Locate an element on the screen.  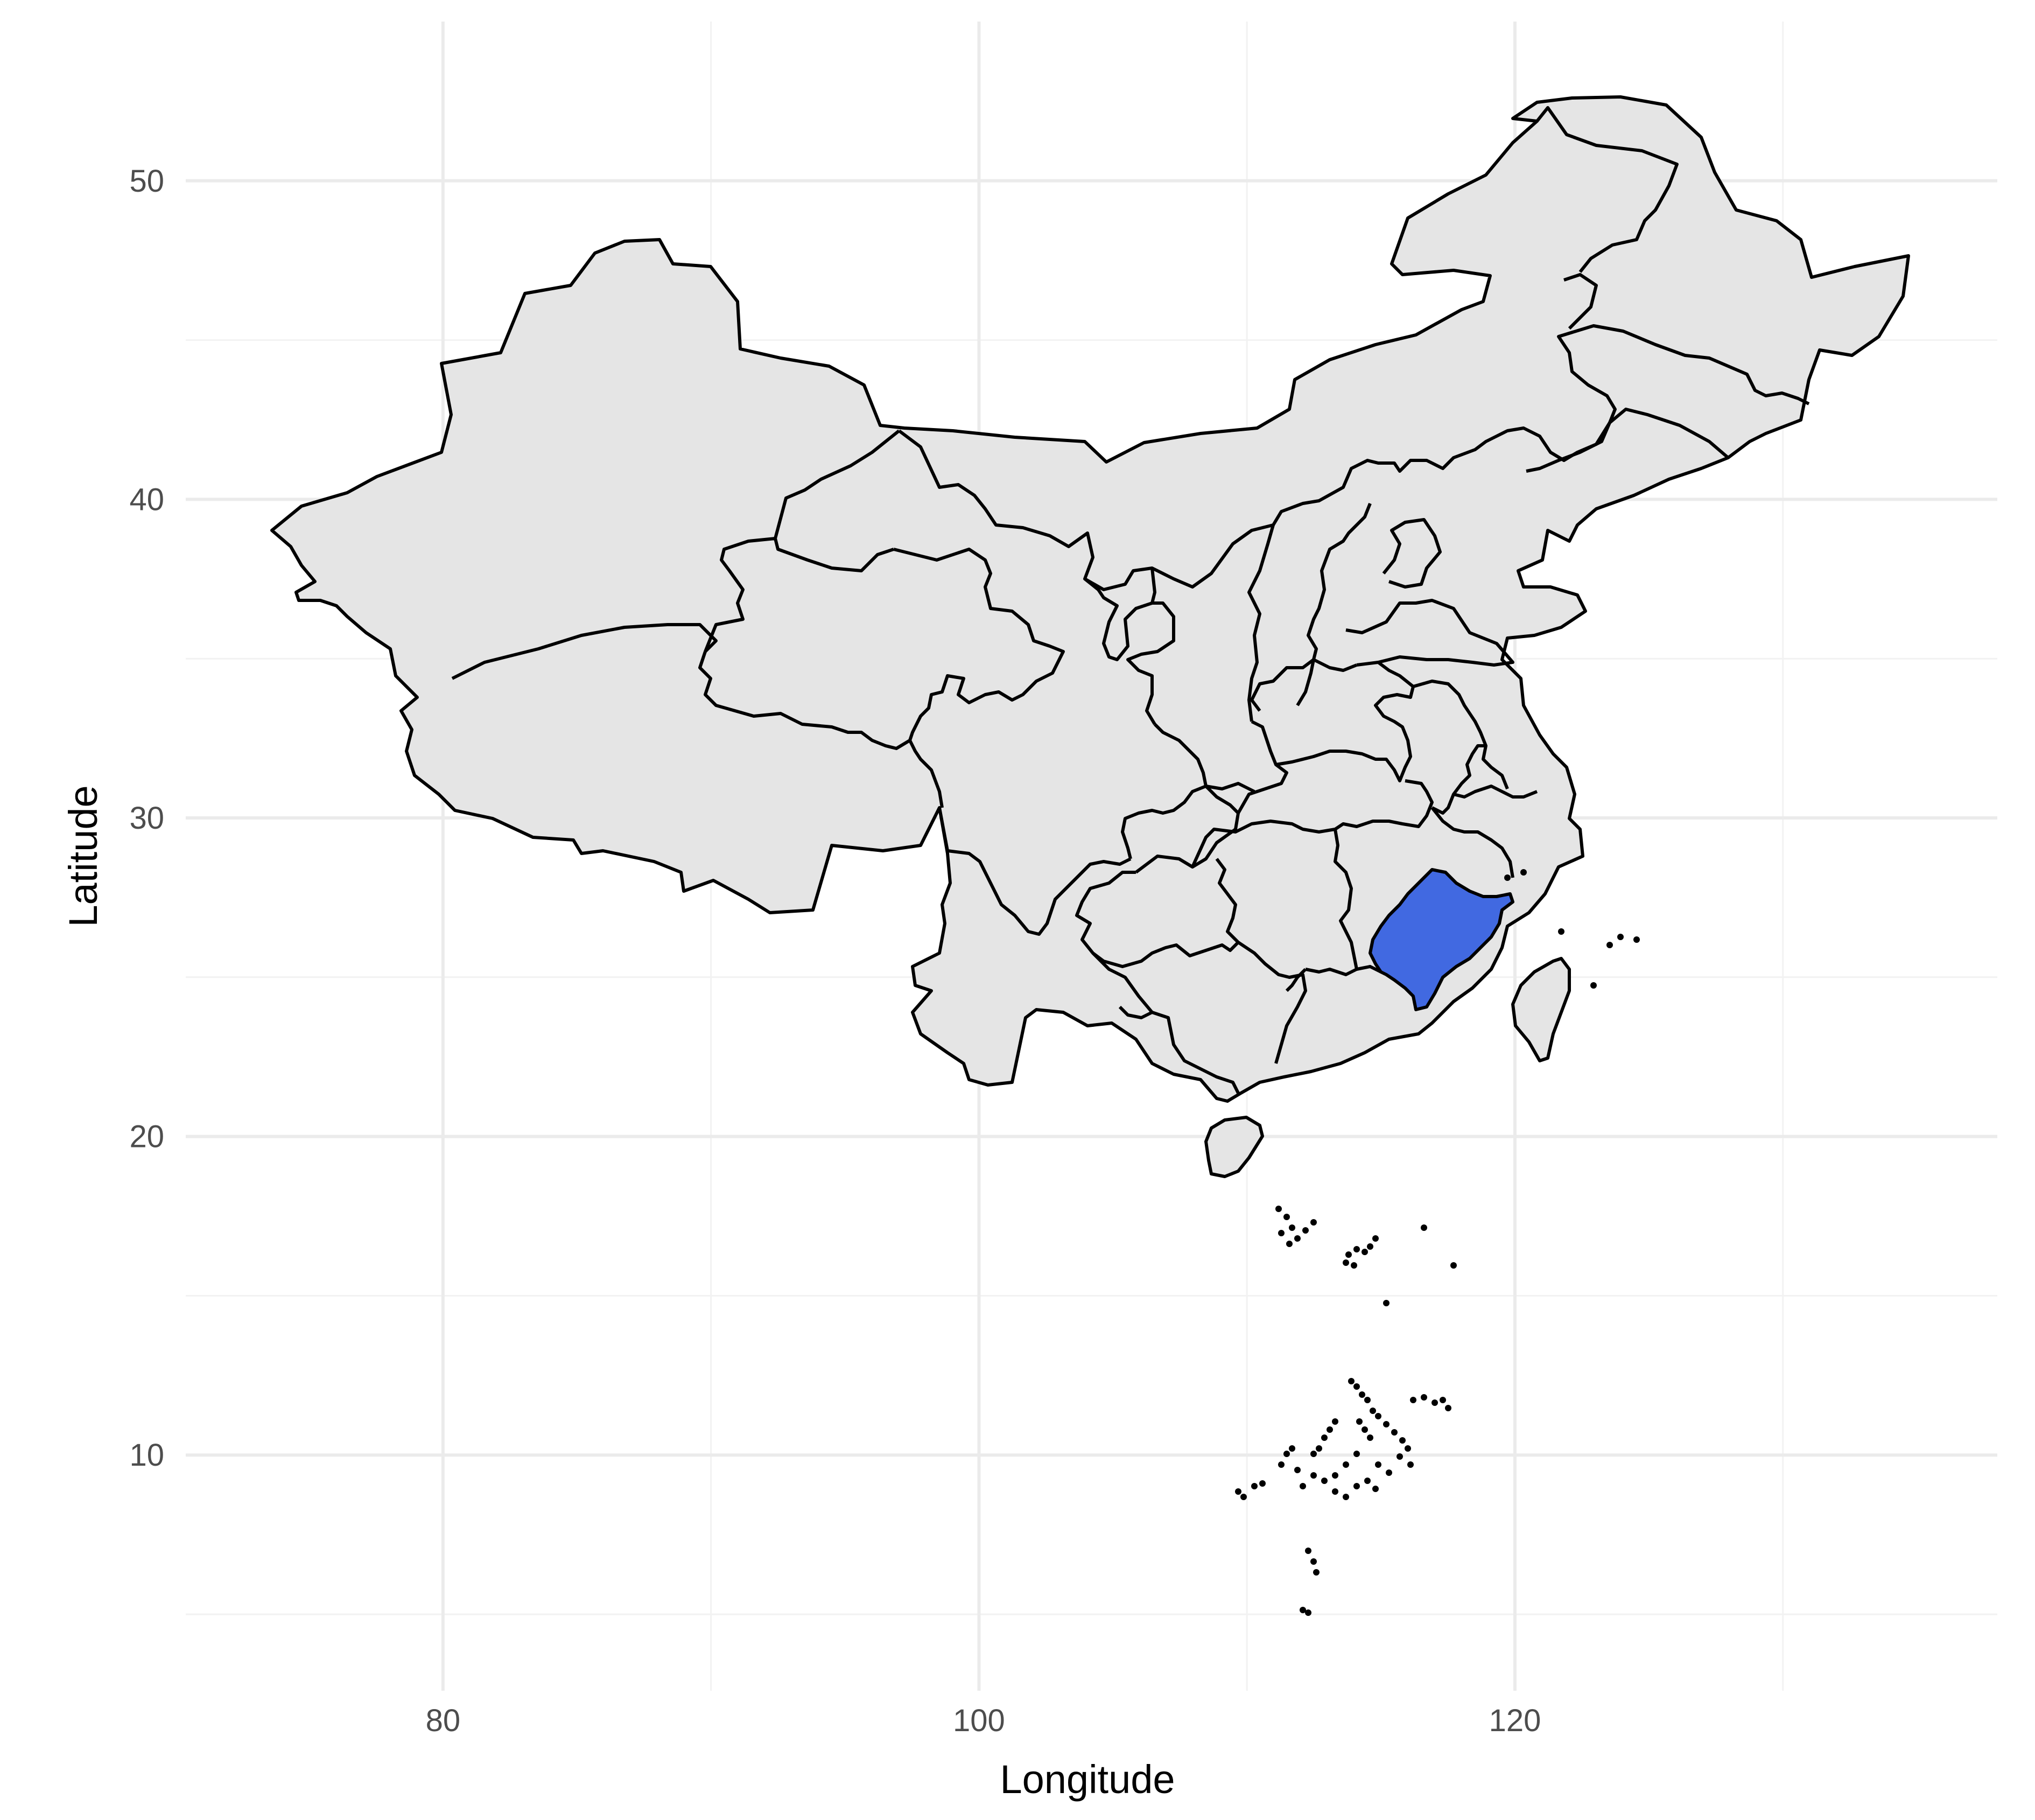
y-axis-title: Latitude is located at coordinates (83, 856).